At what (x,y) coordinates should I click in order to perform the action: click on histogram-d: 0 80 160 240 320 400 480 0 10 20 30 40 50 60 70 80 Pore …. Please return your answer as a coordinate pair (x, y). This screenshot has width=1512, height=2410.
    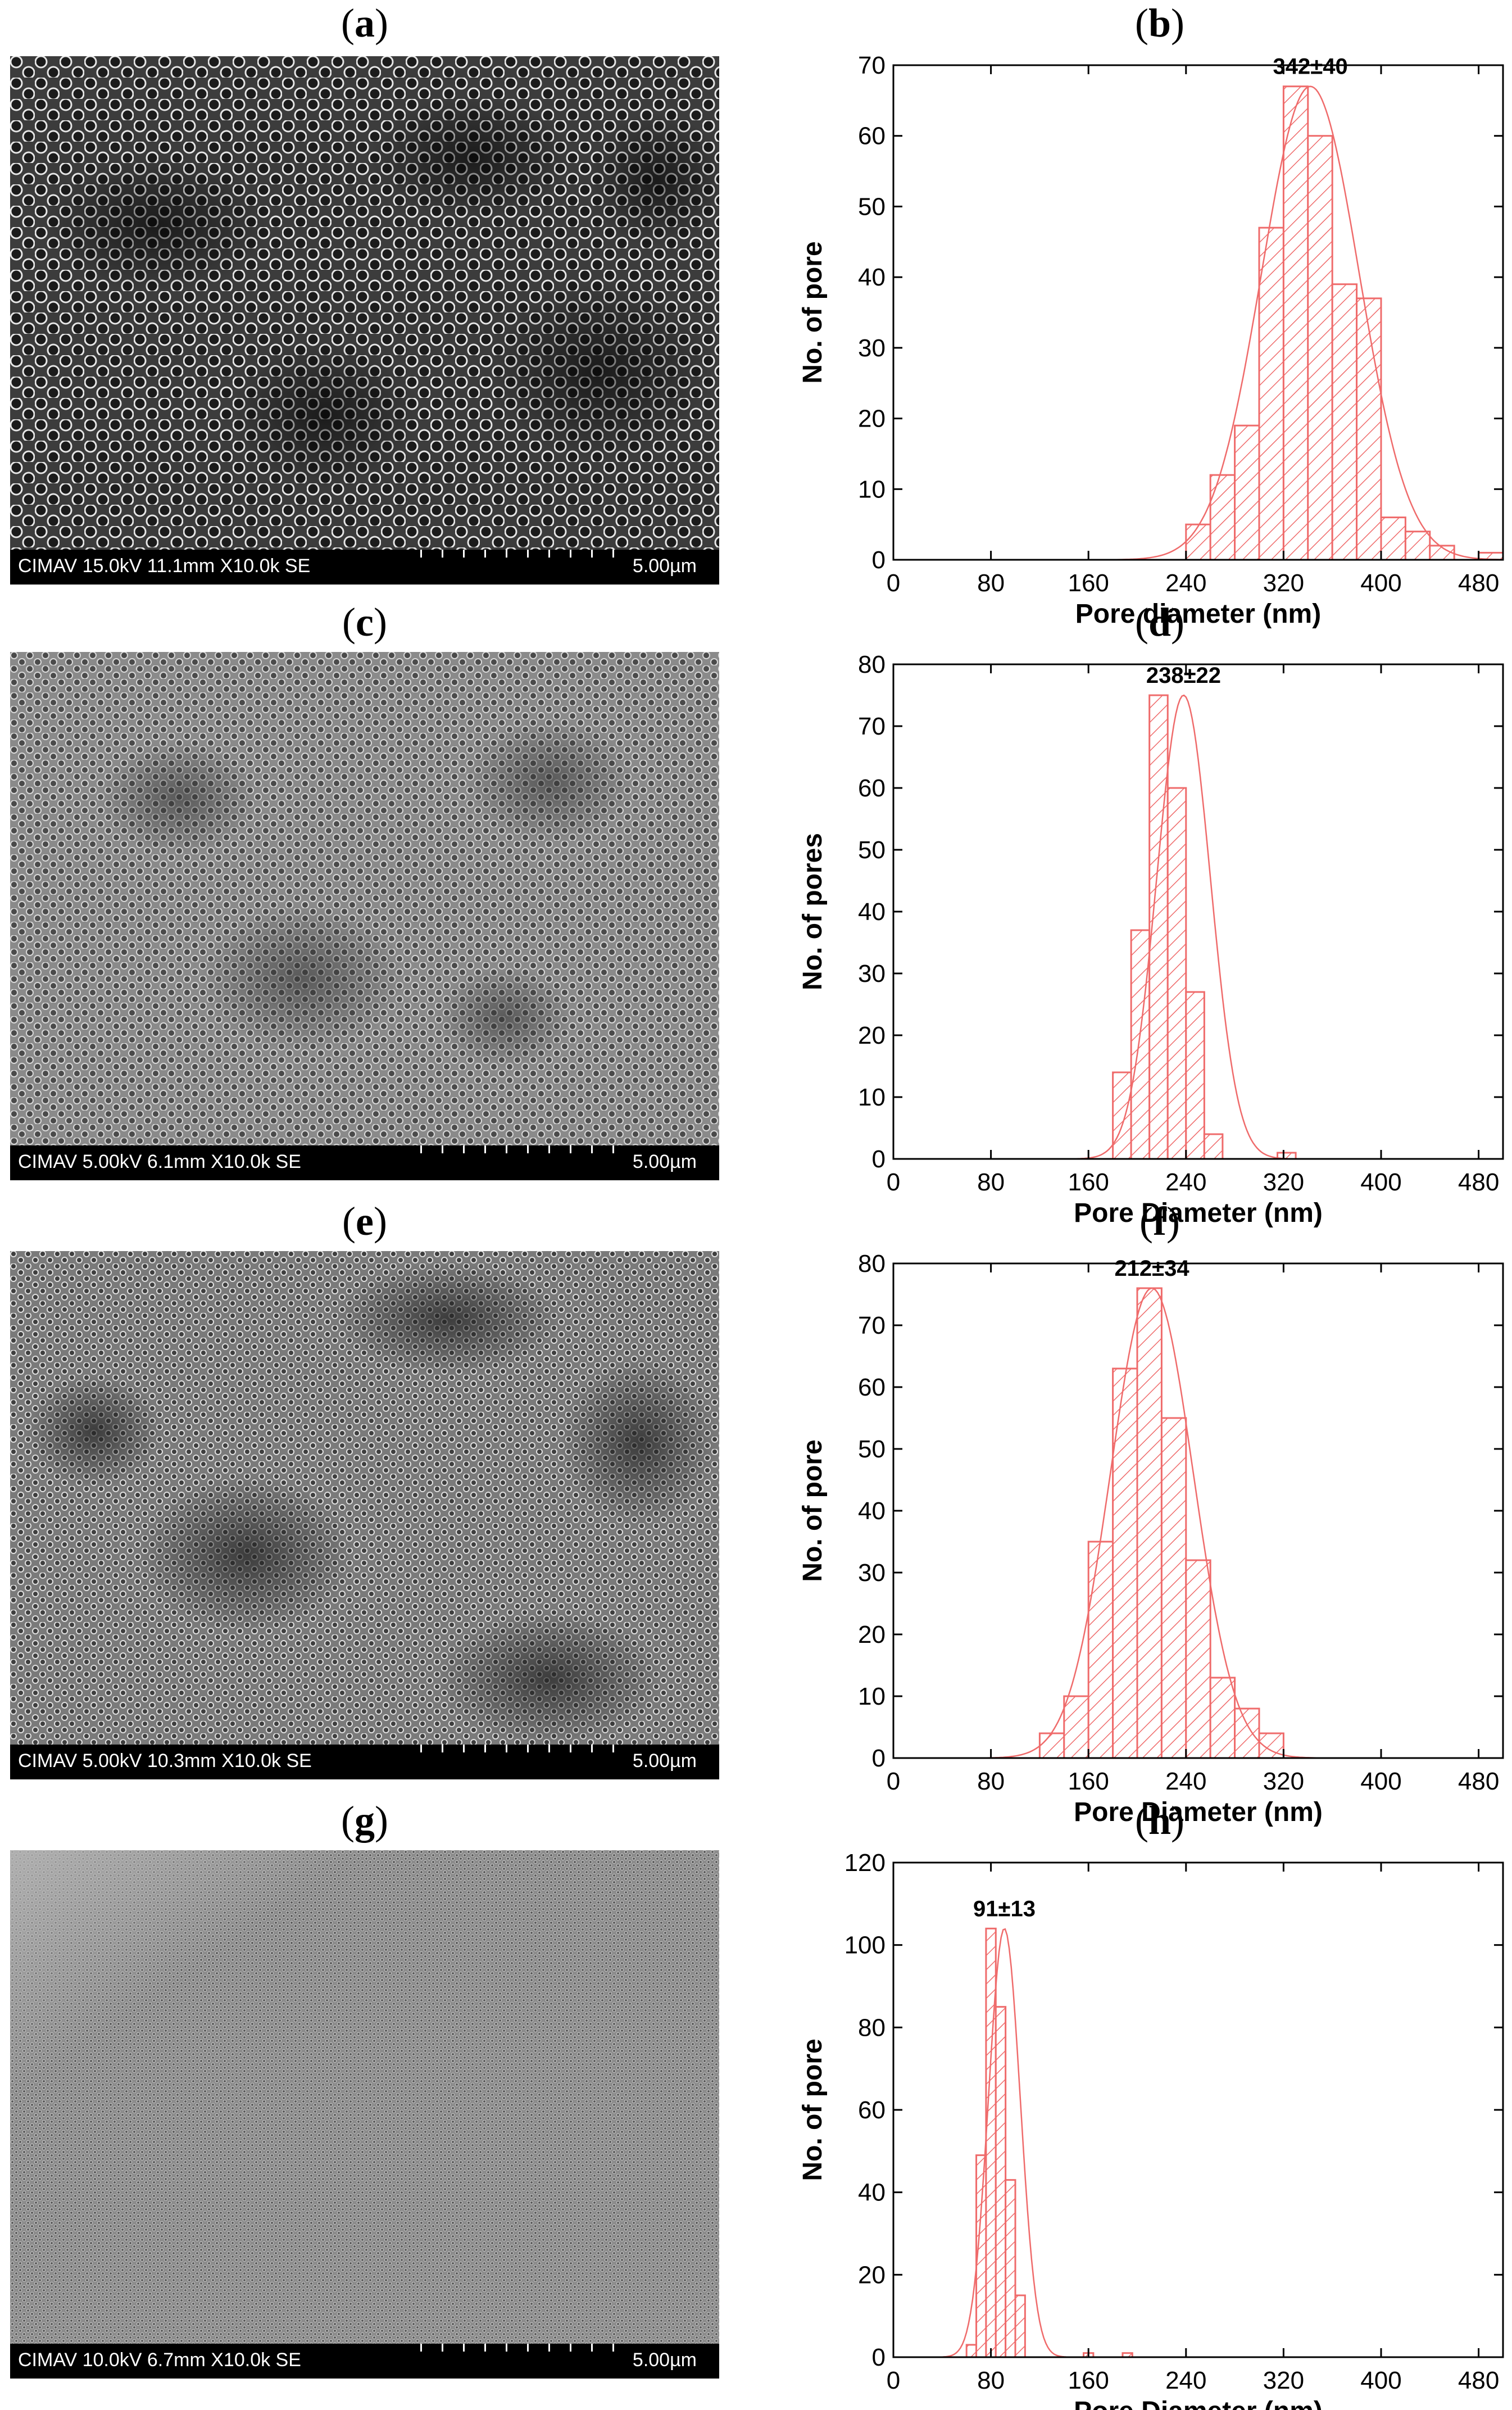
    Looking at the image, I should click on (1151, 939).